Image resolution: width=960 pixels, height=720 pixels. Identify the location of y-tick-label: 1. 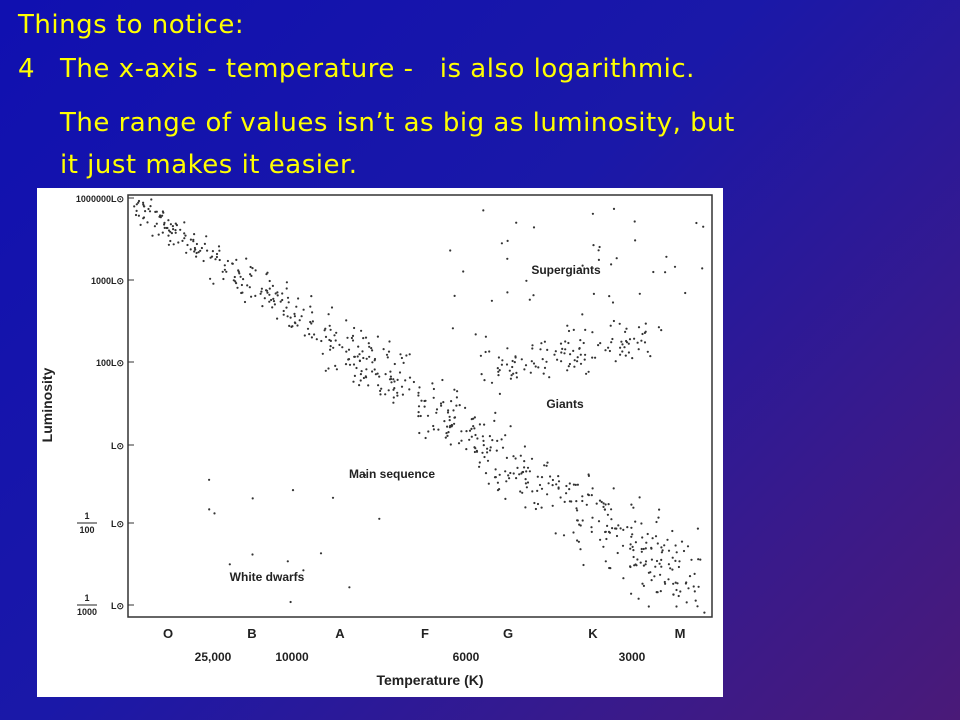
(86, 598).